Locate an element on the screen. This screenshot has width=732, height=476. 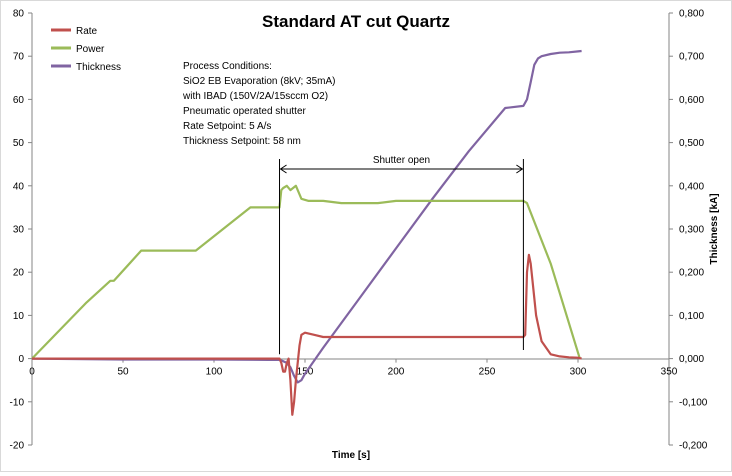
left-tick-label: 20 is located at coordinates (19, 273).